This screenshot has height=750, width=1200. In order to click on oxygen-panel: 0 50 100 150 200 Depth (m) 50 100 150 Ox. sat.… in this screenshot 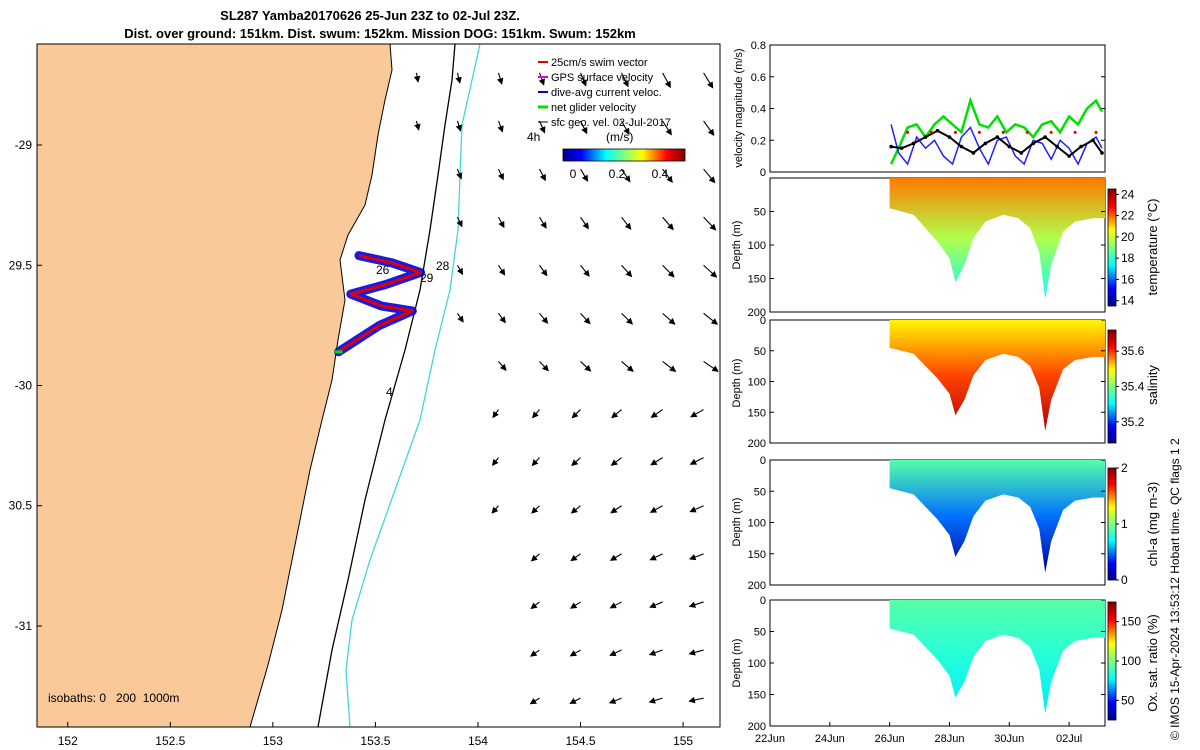, I will do `click(945, 664)`.